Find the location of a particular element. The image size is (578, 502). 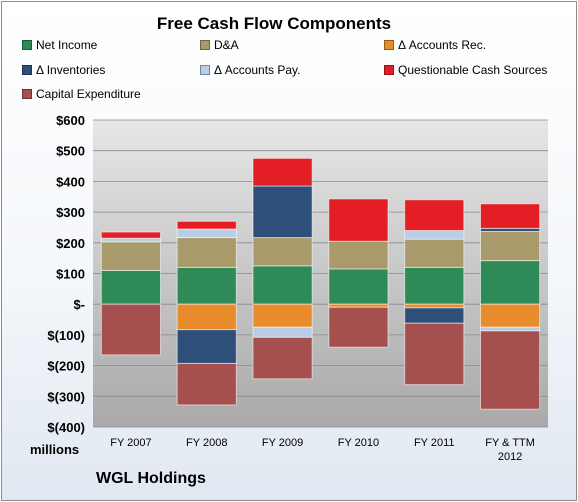

y-tick-label: $(100) is located at coordinates (66, 335).